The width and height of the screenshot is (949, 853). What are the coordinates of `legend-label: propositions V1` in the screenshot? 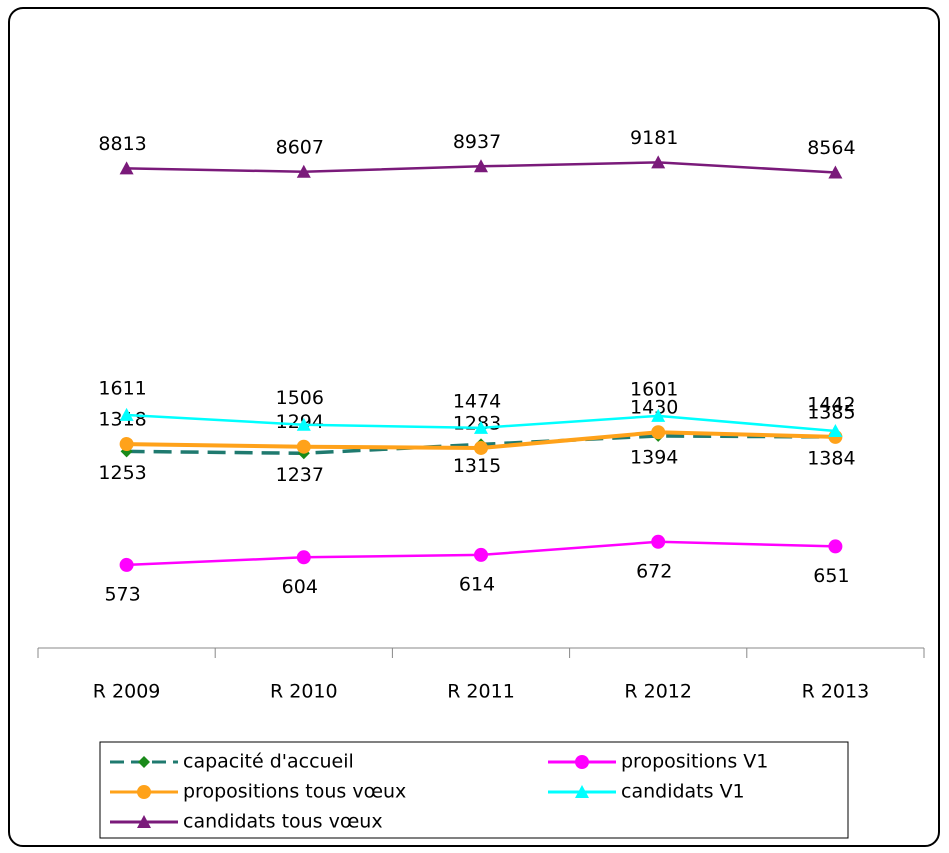 It's located at (694, 762).